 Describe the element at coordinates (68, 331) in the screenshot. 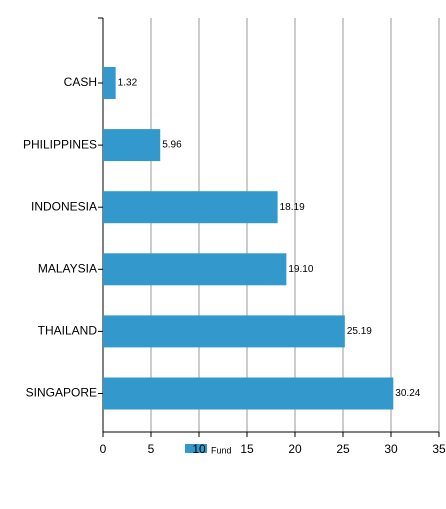

I see `y-tick-label: THAILAND` at that location.